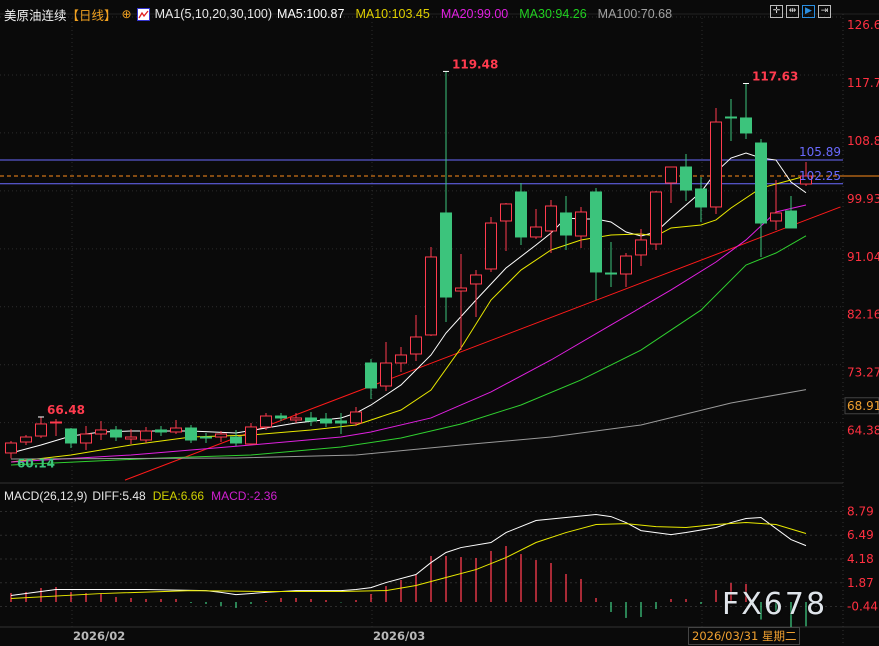 The width and height of the screenshot is (879, 646). What do you see at coordinates (820, 176) in the screenshot?
I see `level-label: 102.25` at bounding box center [820, 176].